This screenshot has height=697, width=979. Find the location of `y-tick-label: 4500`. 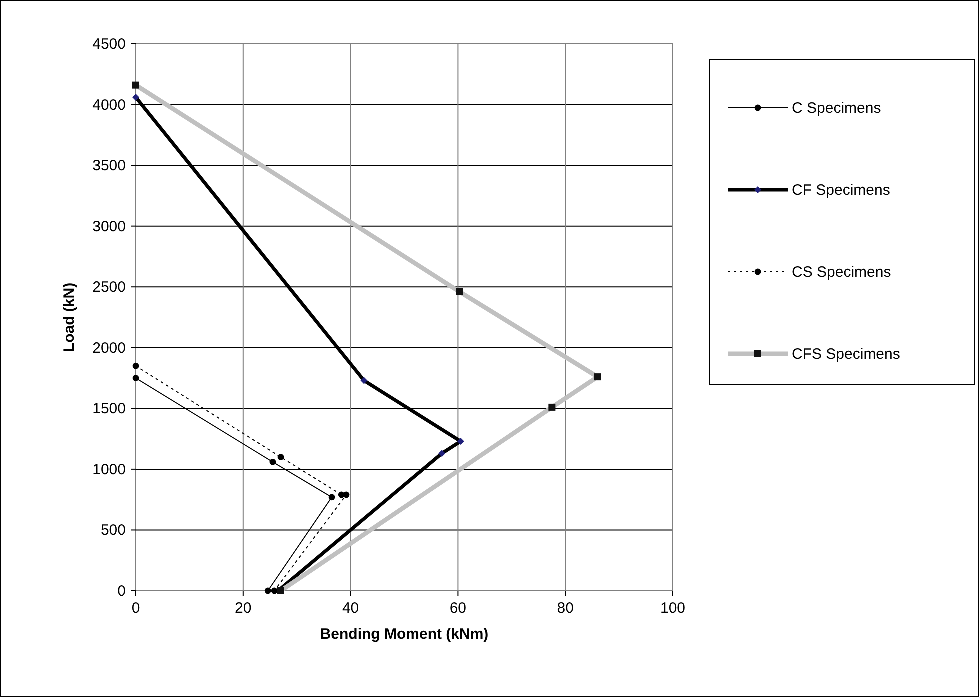

y-tick-label: 4500 is located at coordinates (109, 44).